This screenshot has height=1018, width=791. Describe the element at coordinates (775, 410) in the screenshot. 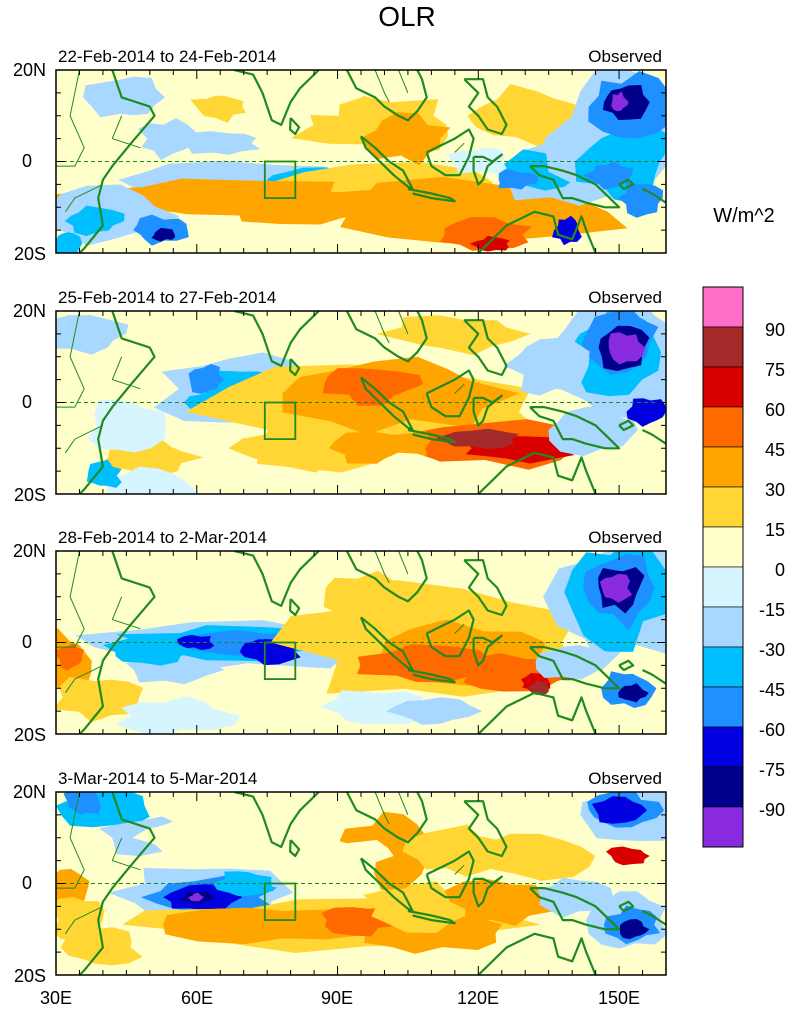

I see `colorbar-tick-label: 60` at that location.